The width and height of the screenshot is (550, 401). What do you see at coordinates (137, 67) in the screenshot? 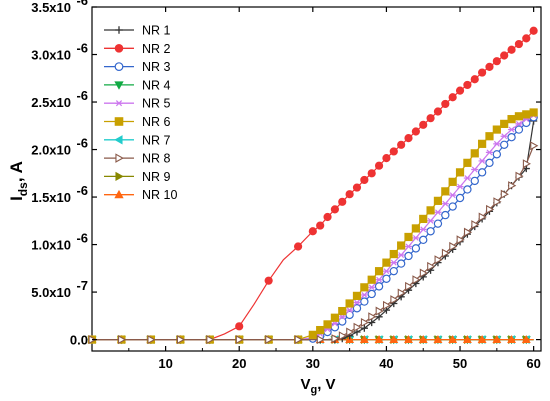
I see `legend-item: NR 3` at bounding box center [137, 67].